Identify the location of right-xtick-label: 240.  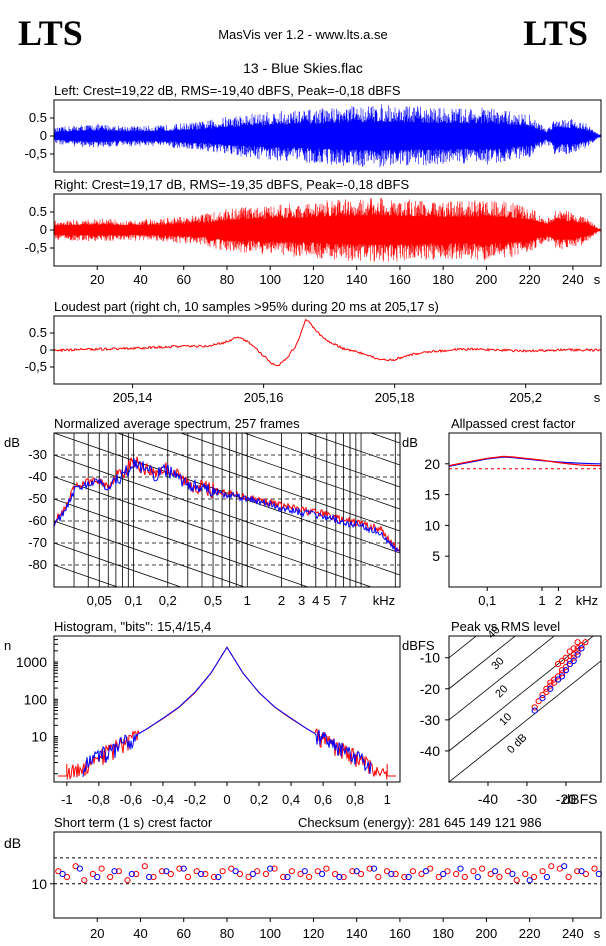
(573, 279).